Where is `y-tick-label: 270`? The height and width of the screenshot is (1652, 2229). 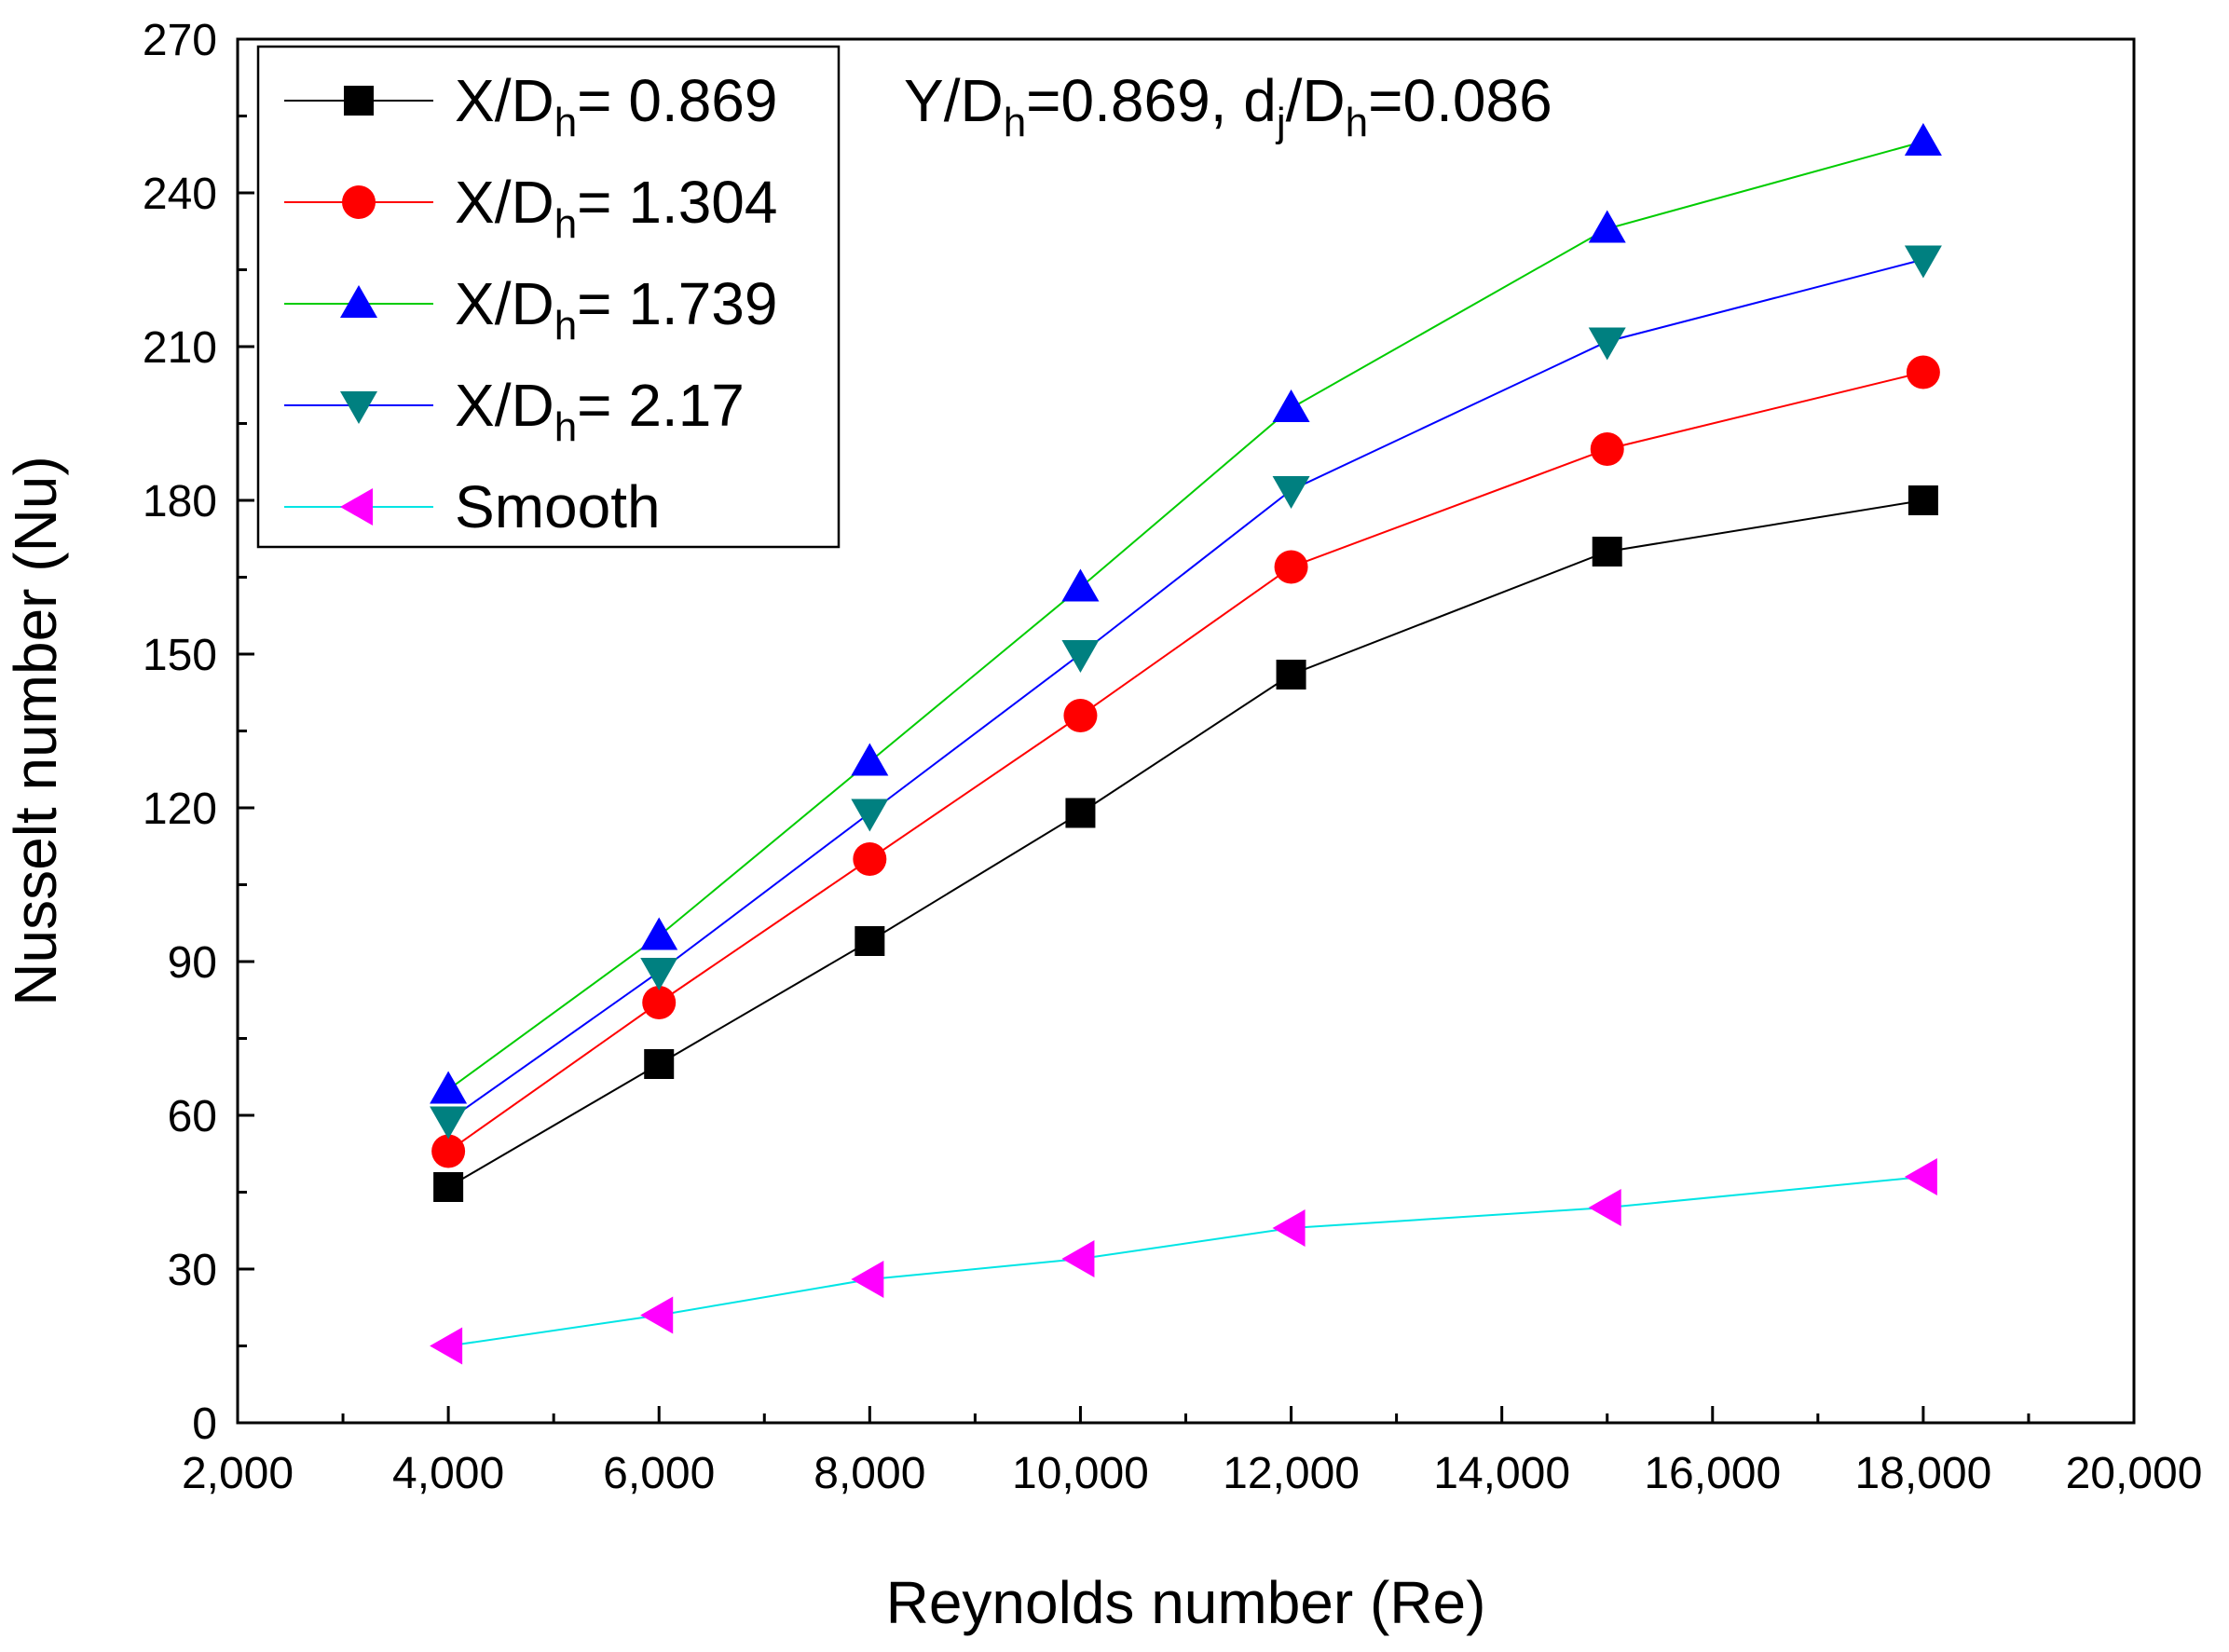 y-tick-label: 270 is located at coordinates (180, 40).